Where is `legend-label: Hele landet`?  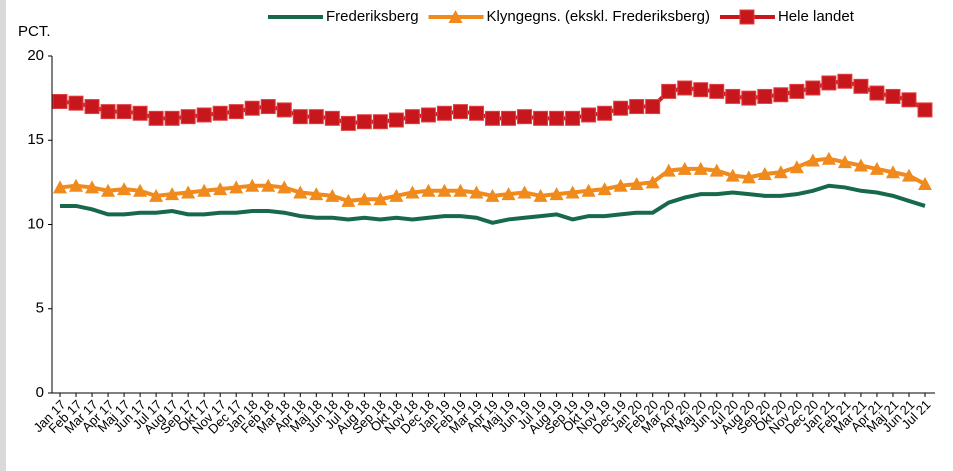
legend-label: Hele landet is located at coordinates (816, 16).